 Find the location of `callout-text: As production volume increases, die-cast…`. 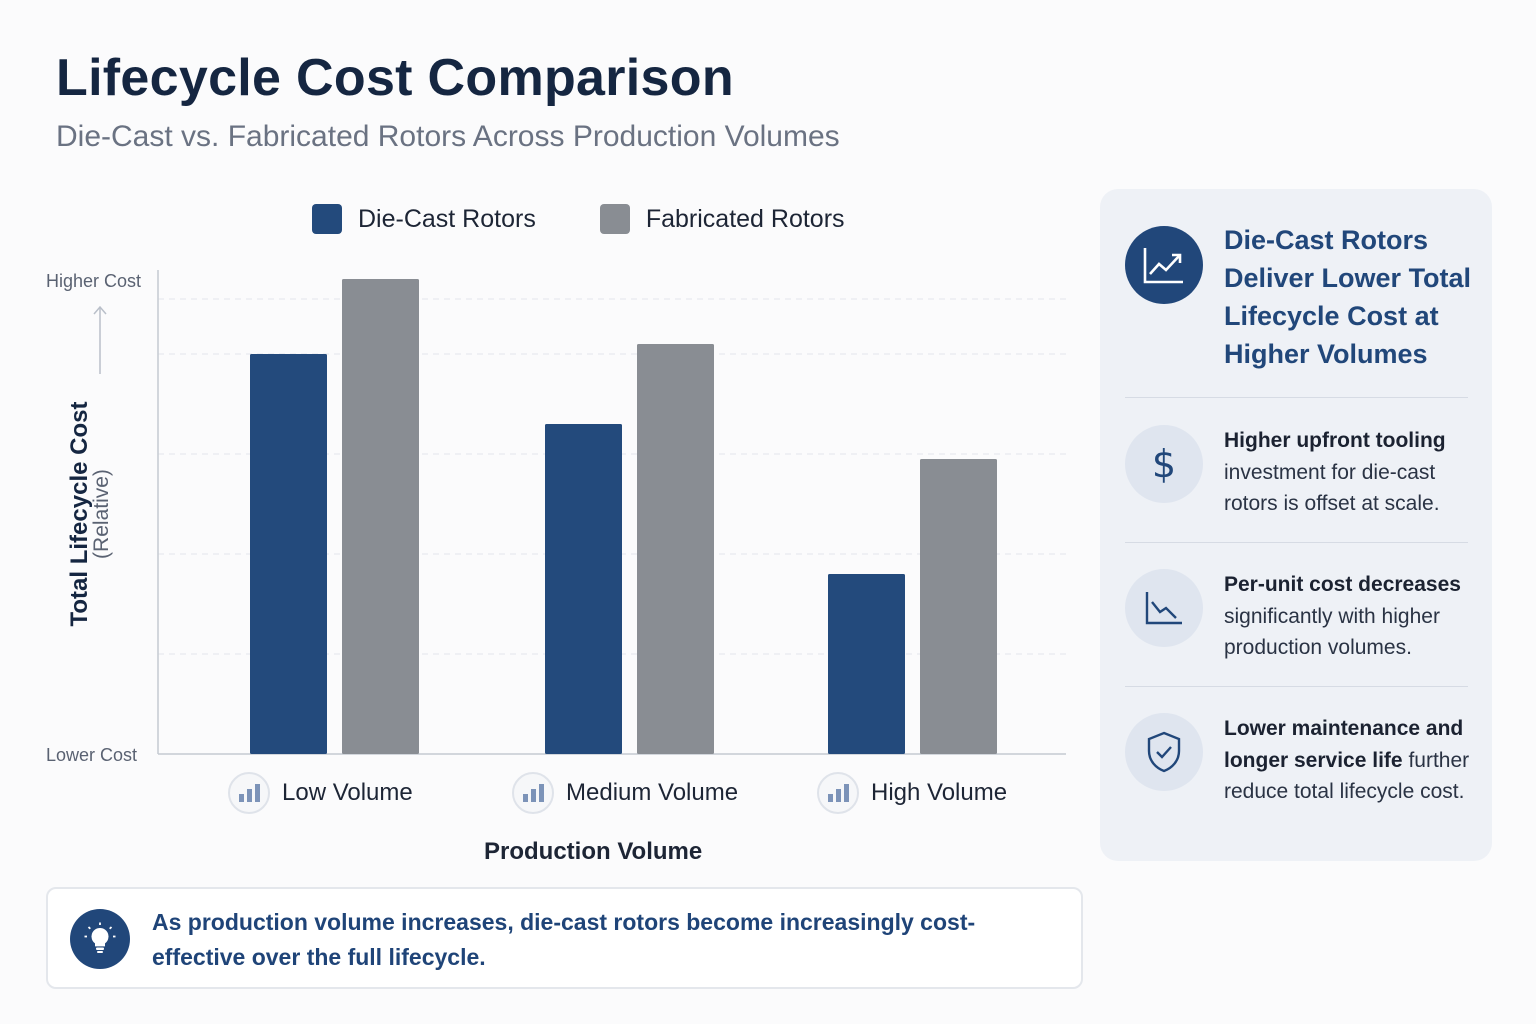

callout-text: As production volume increases, die-cast… is located at coordinates (564, 939).